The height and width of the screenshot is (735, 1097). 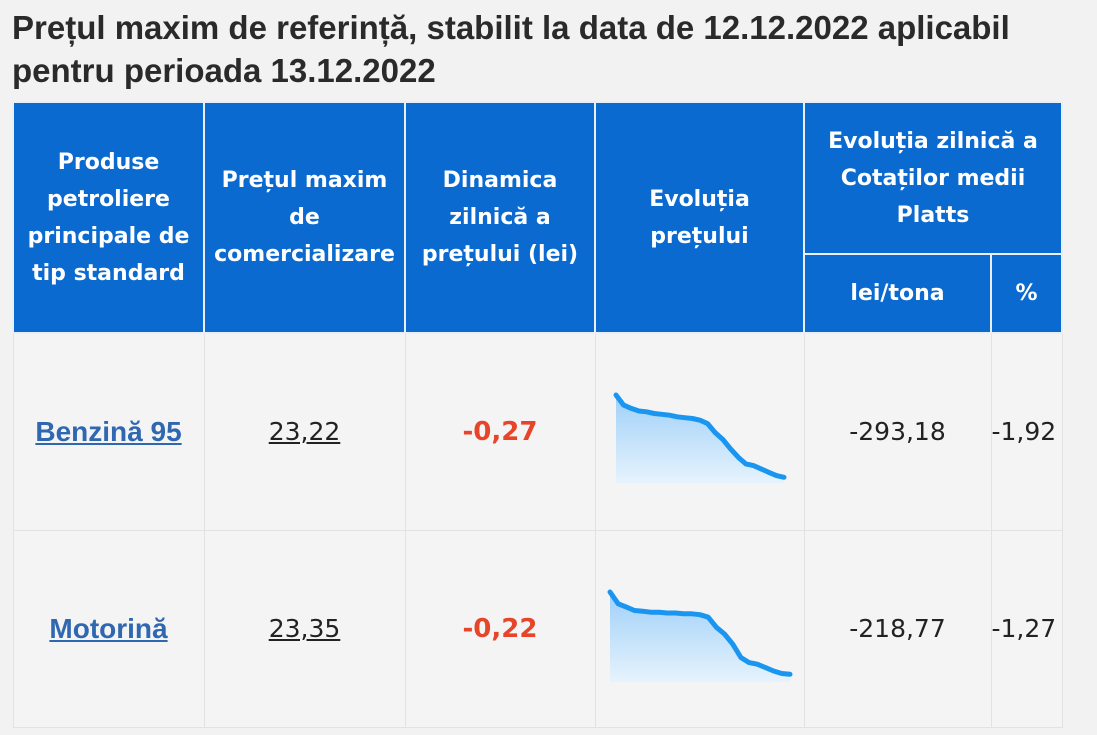 I want to click on platts-lei-value: -218,77, so click(x=897, y=628).